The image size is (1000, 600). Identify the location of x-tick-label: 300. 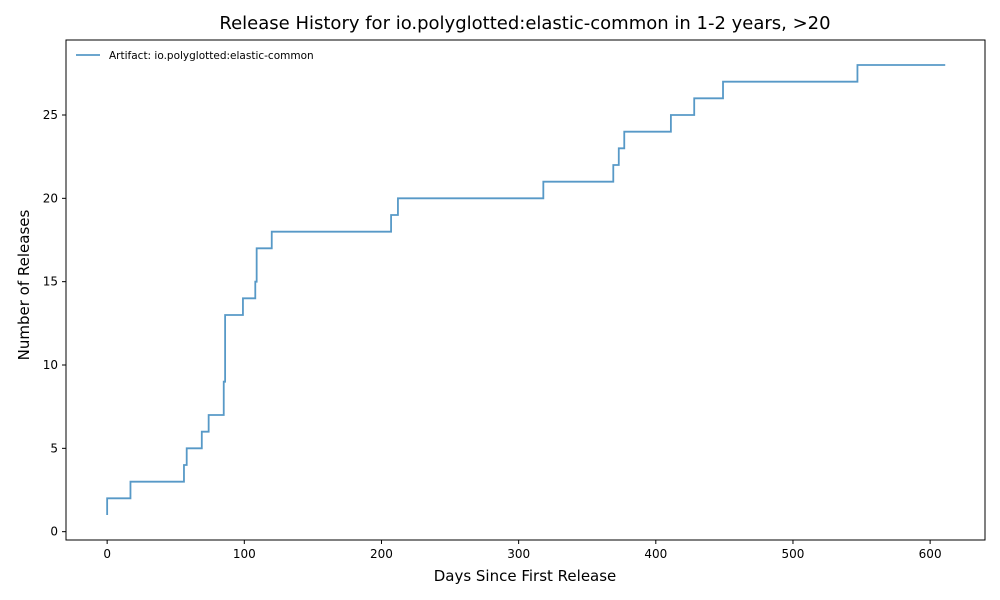
(518, 554).